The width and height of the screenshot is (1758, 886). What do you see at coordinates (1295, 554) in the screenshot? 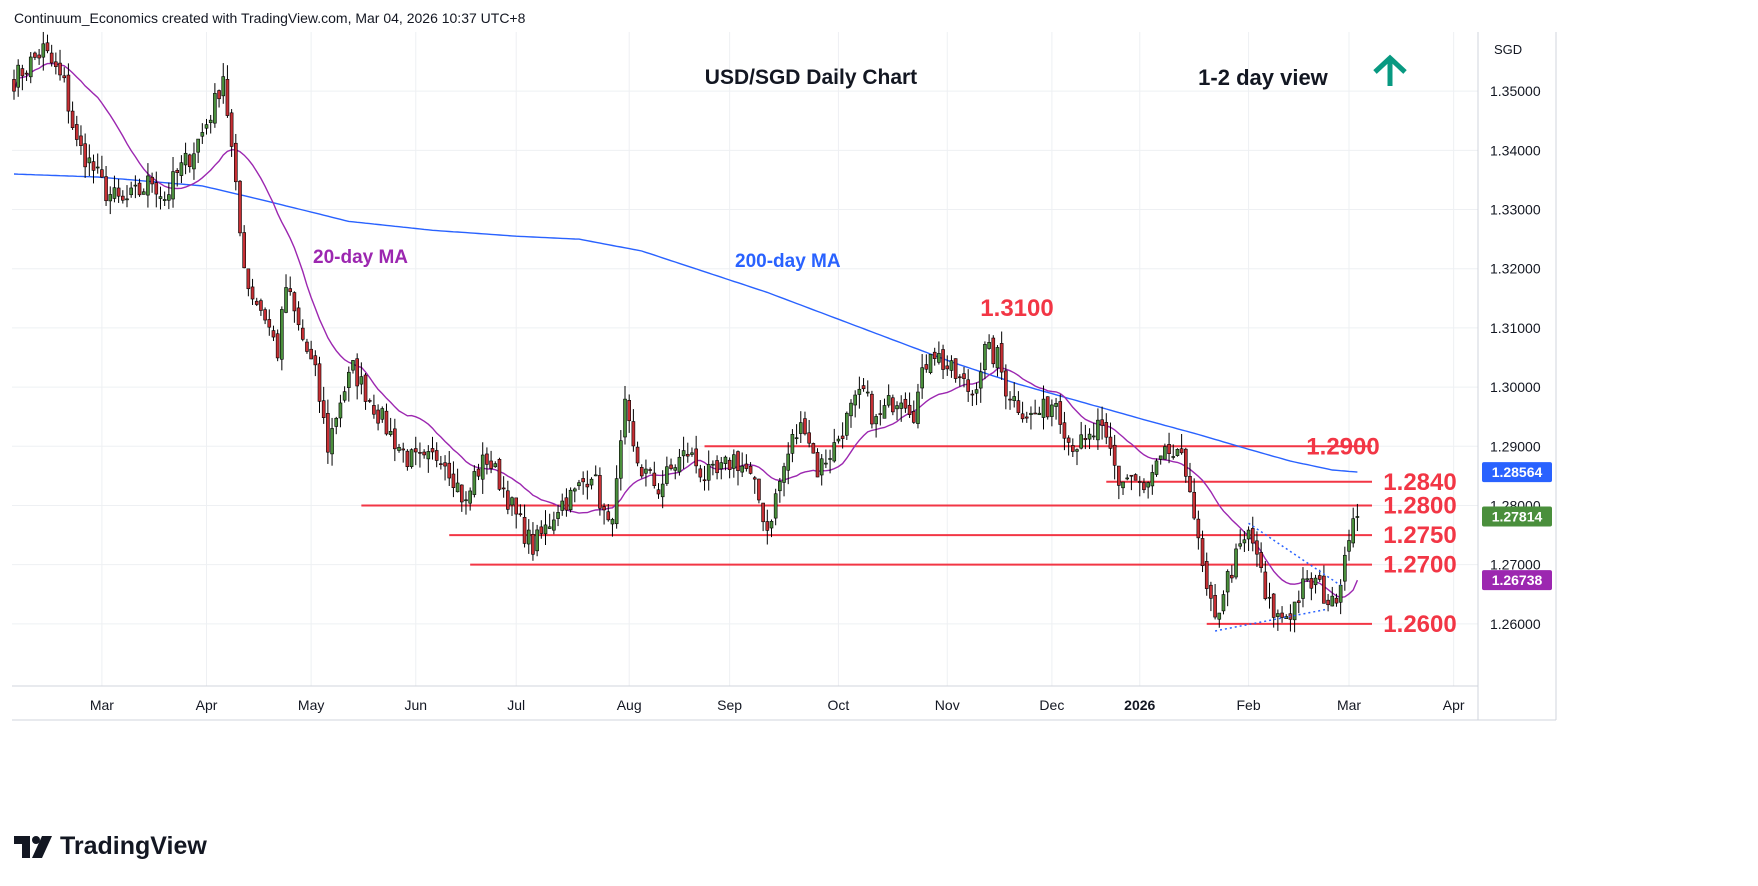
I see `triangle-trendline` at bounding box center [1295, 554].